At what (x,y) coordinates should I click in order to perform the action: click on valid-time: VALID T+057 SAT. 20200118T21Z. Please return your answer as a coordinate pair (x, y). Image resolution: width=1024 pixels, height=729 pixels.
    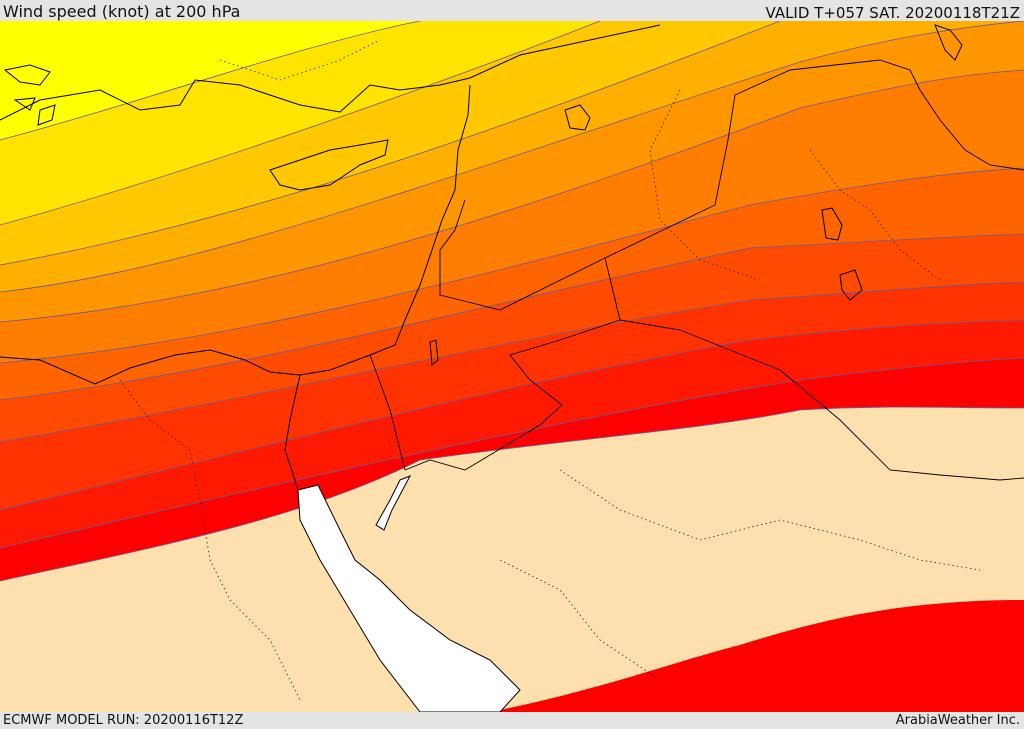
    Looking at the image, I should click on (892, 13).